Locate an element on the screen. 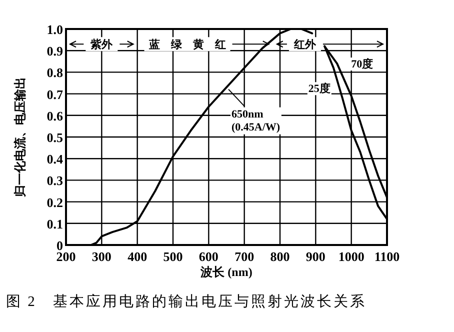 The width and height of the screenshot is (454, 332). y-tick-label: 0.3 is located at coordinates (55, 180).